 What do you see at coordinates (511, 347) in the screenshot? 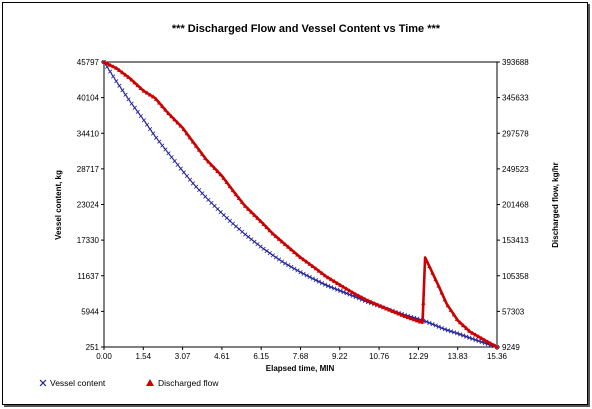
I see `y-right-tick-label: 9249` at bounding box center [511, 347].